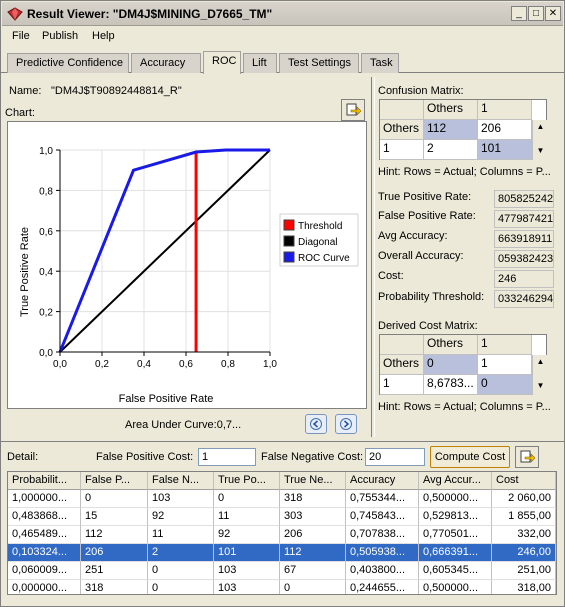 This screenshot has width=565, height=607. What do you see at coordinates (114, 517) in the screenshot?
I see `table-cell: 15` at bounding box center [114, 517].